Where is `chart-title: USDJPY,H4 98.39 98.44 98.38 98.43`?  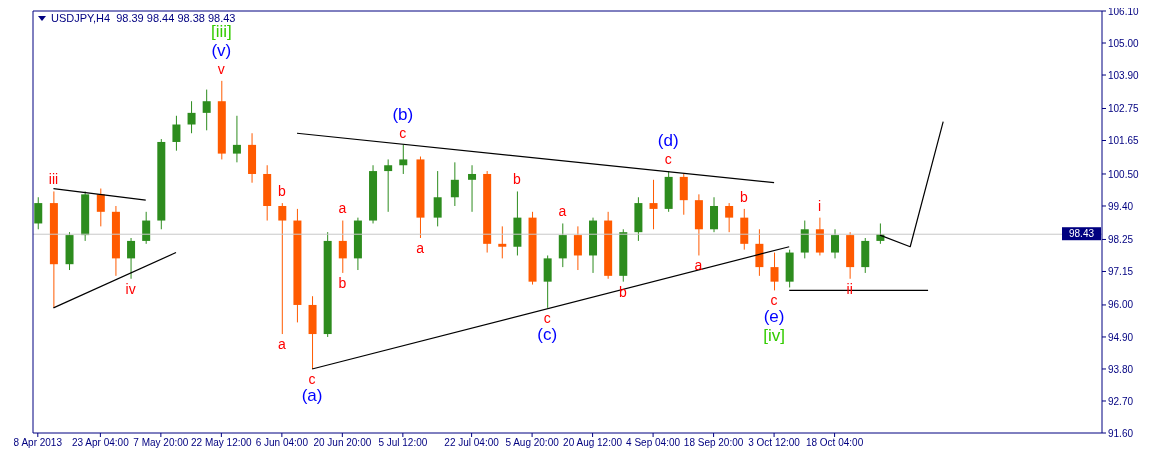 chart-title: USDJPY,H4 98.39 98.44 98.38 98.43 is located at coordinates (143, 18).